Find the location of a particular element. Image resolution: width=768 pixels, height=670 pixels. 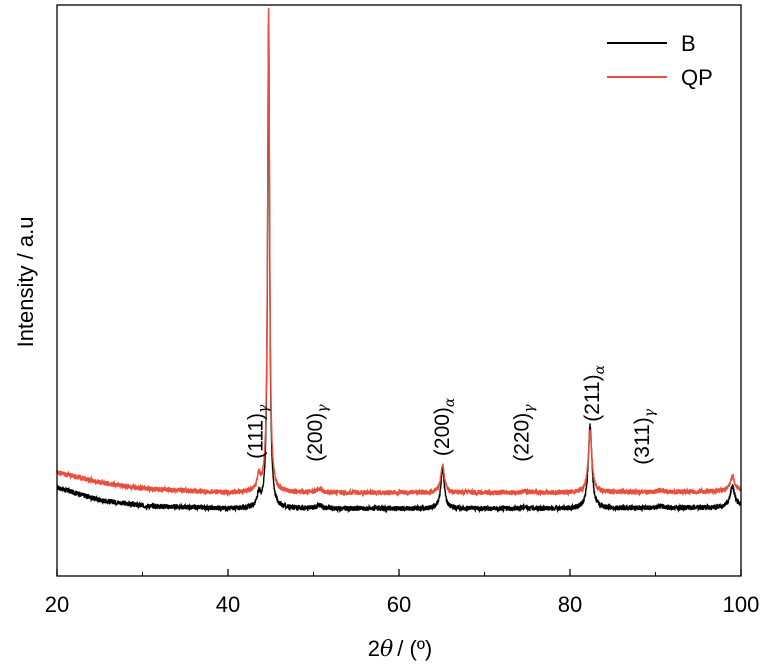

x-tick-label: 40 is located at coordinates (228, 604).